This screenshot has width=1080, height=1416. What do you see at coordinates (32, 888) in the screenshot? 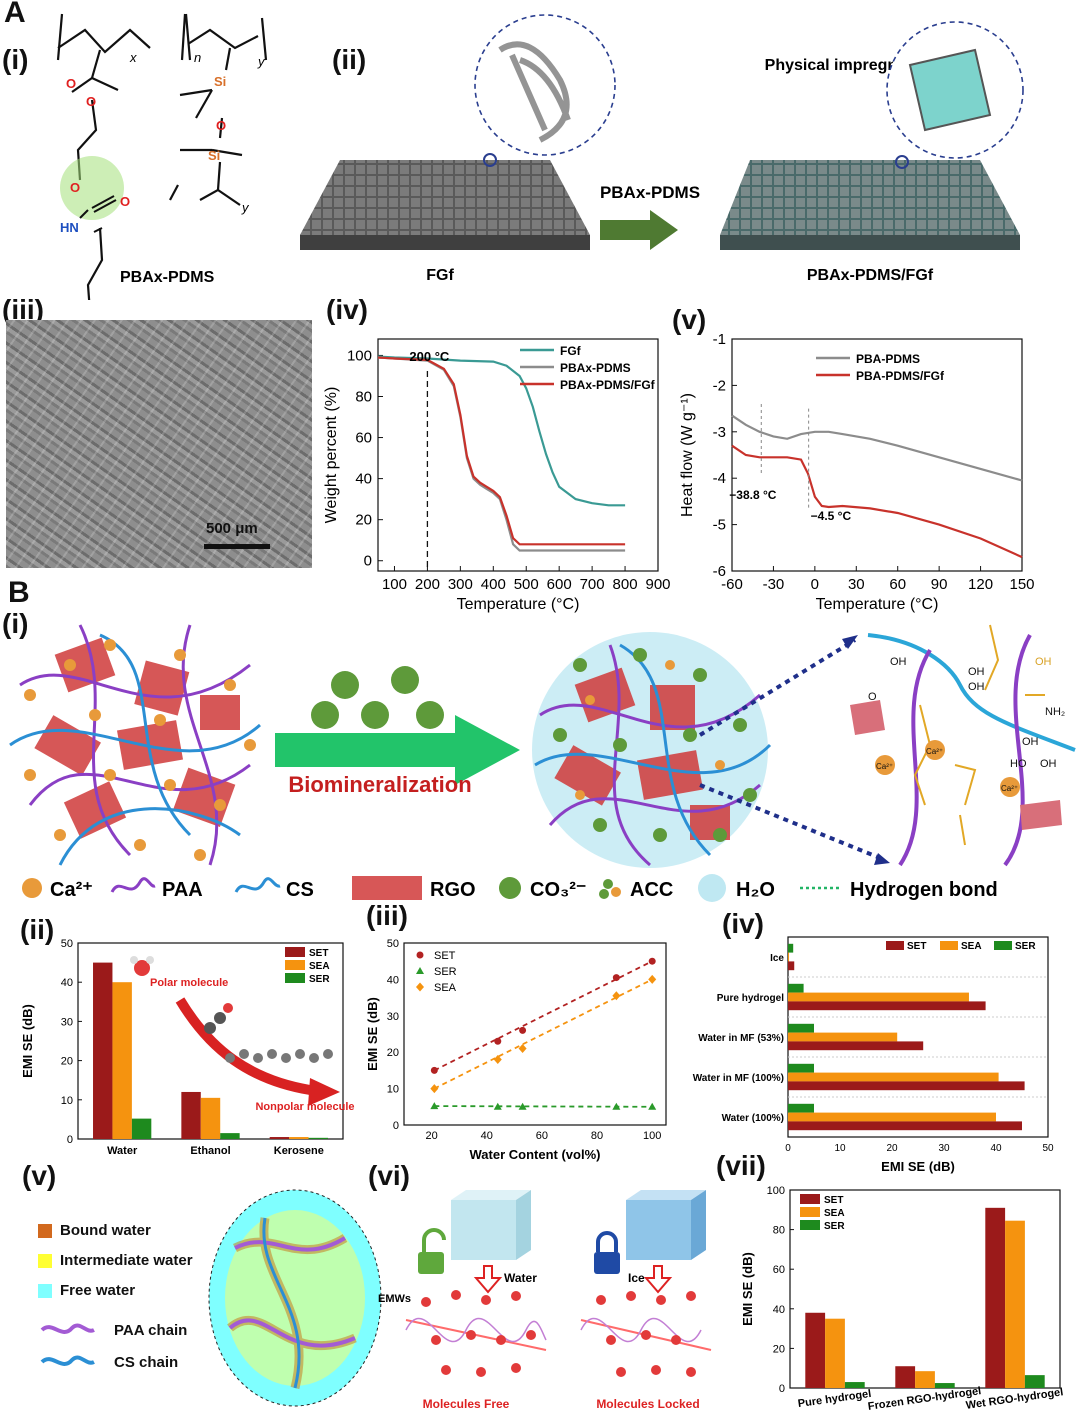
I see `calcium-legend-icon` at bounding box center [32, 888].